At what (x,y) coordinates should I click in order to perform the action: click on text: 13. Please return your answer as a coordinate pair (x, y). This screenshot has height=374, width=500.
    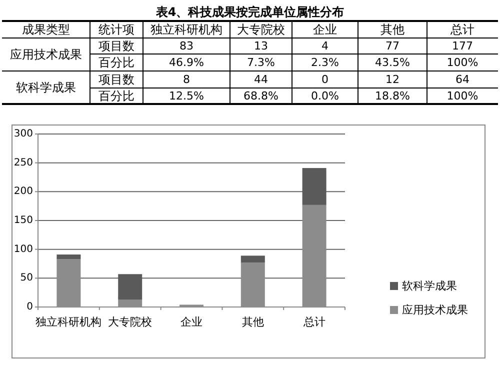
    Looking at the image, I should click on (261, 46).